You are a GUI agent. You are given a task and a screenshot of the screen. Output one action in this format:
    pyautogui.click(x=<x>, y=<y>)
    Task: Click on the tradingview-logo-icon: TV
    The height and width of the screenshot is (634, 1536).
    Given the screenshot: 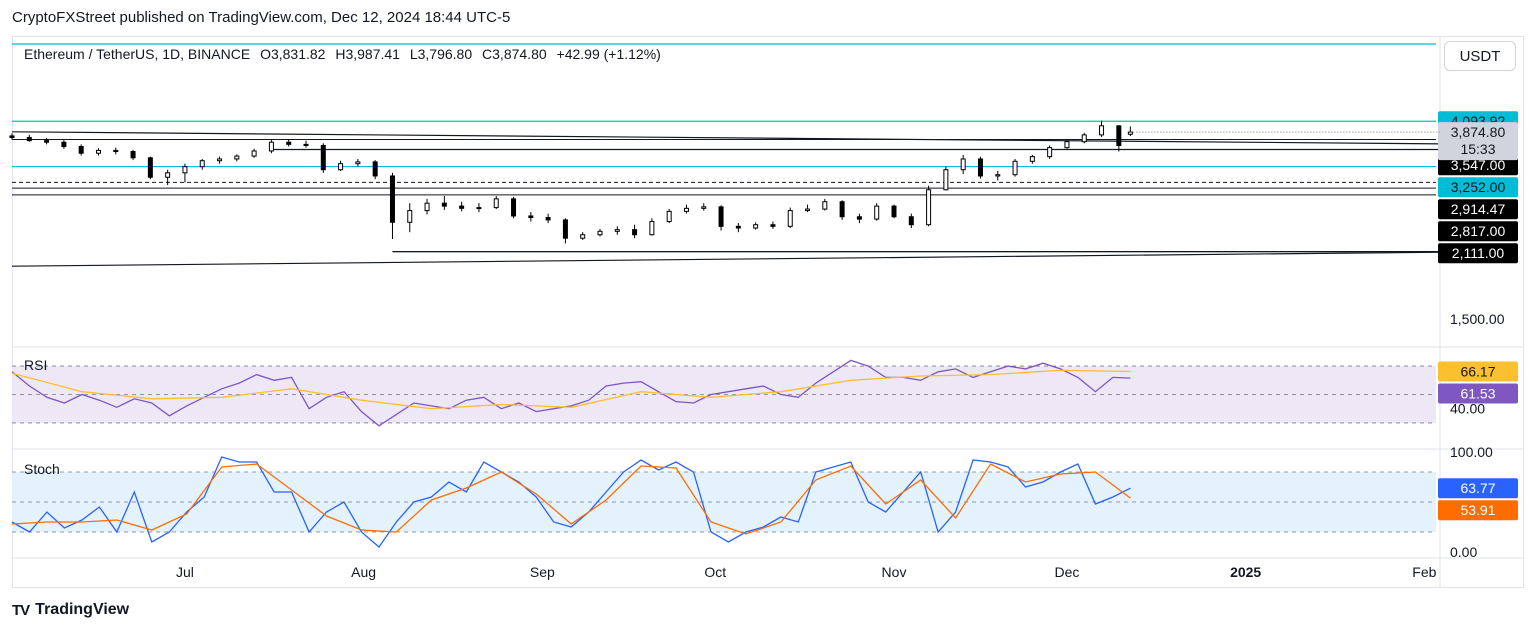 What is the action you would take?
    pyautogui.click(x=21, y=610)
    